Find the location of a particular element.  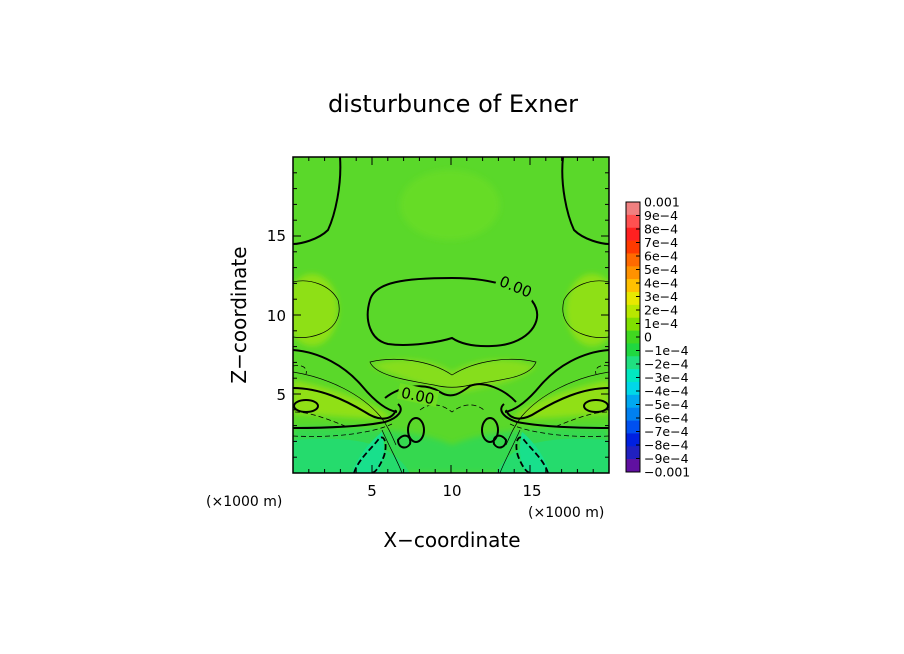

contour-thin-right-low is located at coordinates (557, 408).